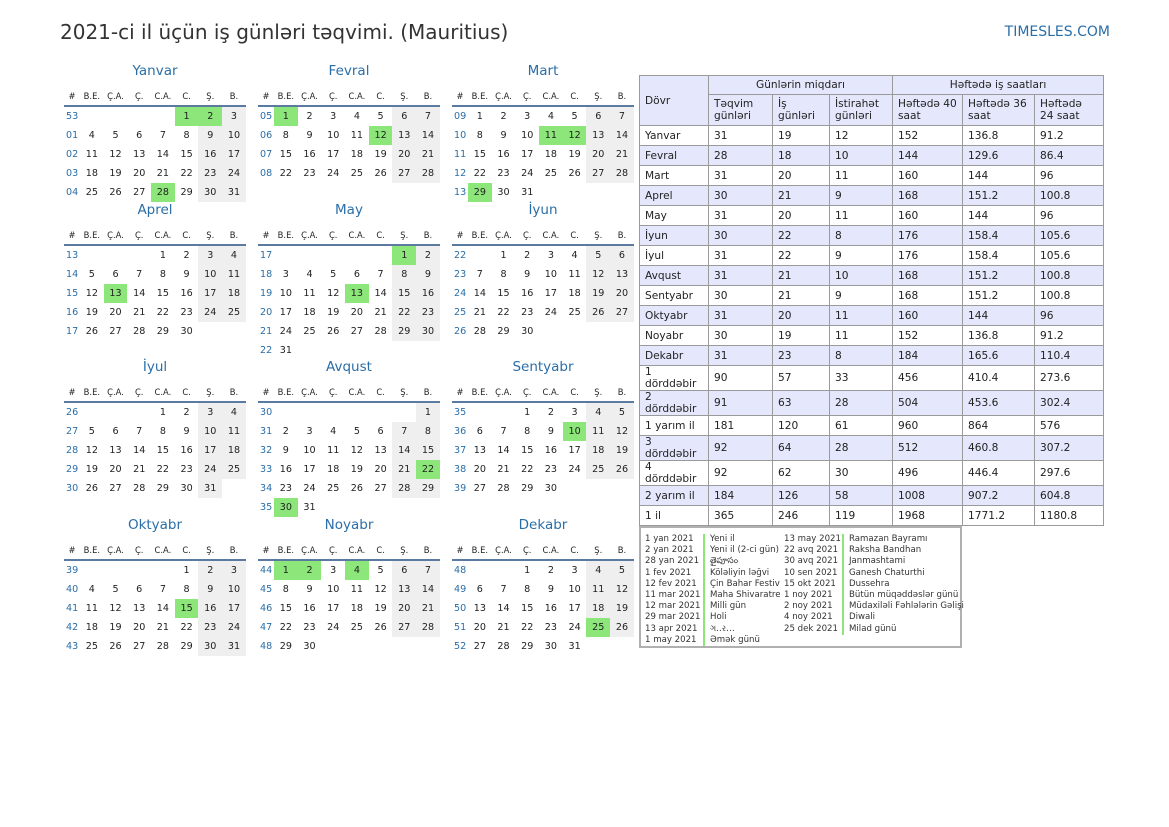  I want to click on week-number: 12, so click(460, 173).